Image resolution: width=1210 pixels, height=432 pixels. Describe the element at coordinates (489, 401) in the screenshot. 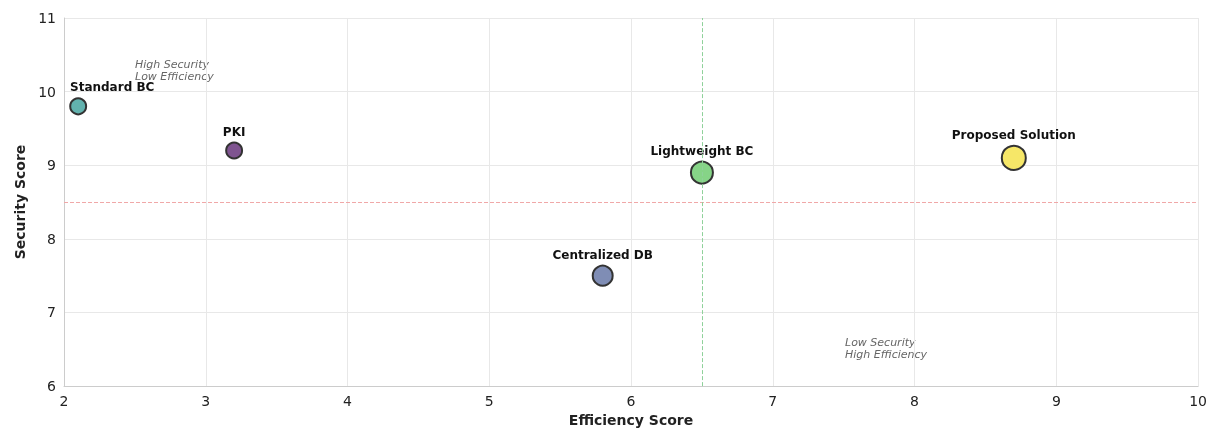

I see `x-tick-label: 5` at that location.